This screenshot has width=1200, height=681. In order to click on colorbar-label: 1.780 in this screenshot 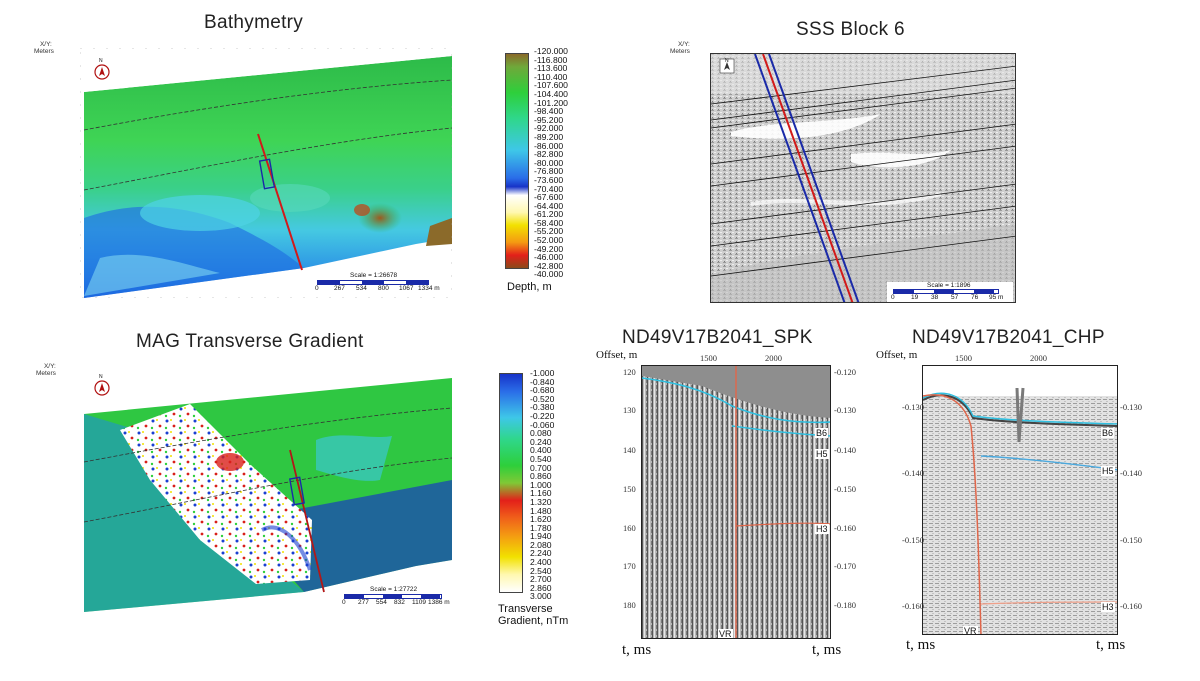, I will do `click(541, 527)`.